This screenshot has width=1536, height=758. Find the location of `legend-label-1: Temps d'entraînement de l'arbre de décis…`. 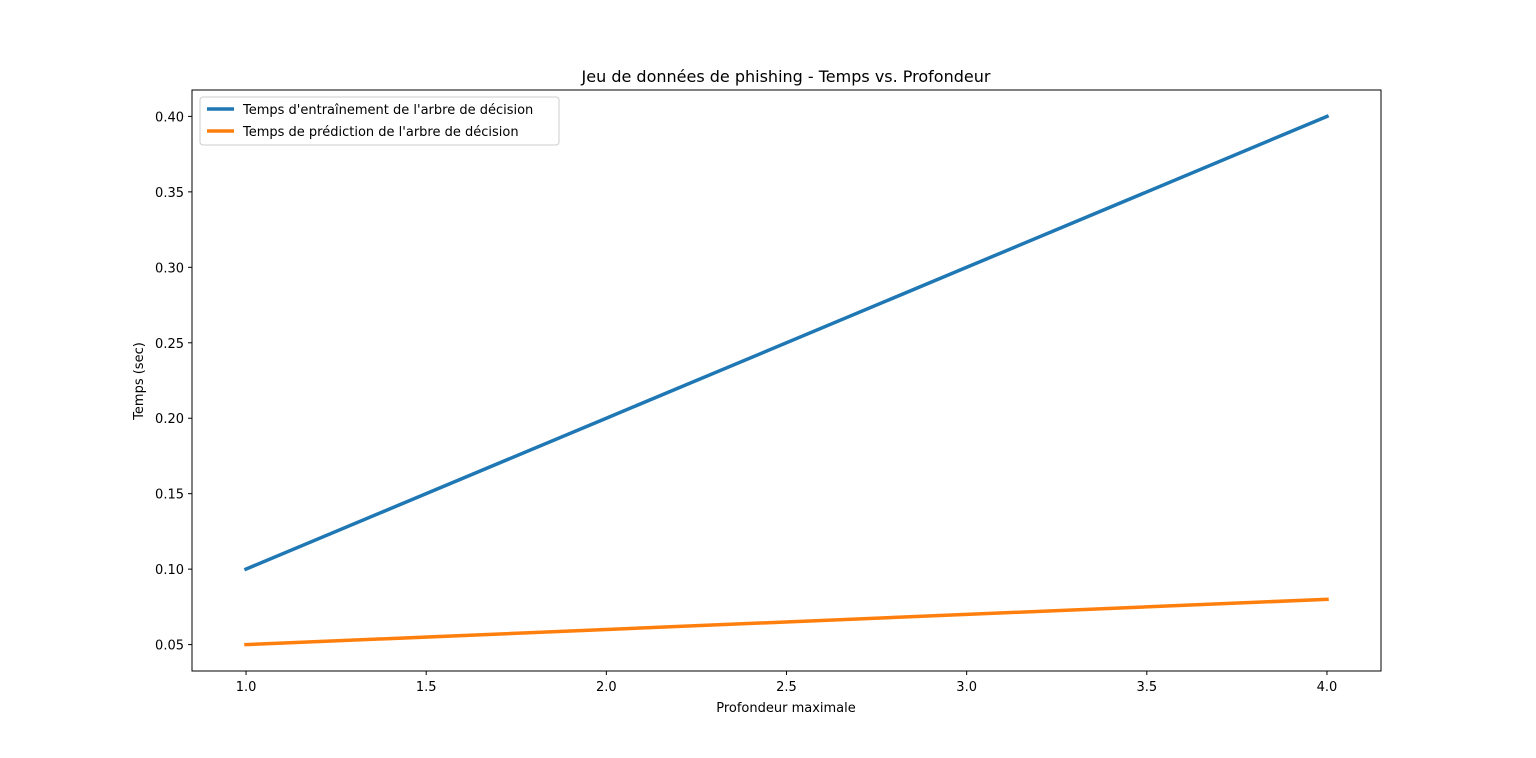

legend-label-1: Temps d'entraînement de l'arbre de décis… is located at coordinates (387, 110).